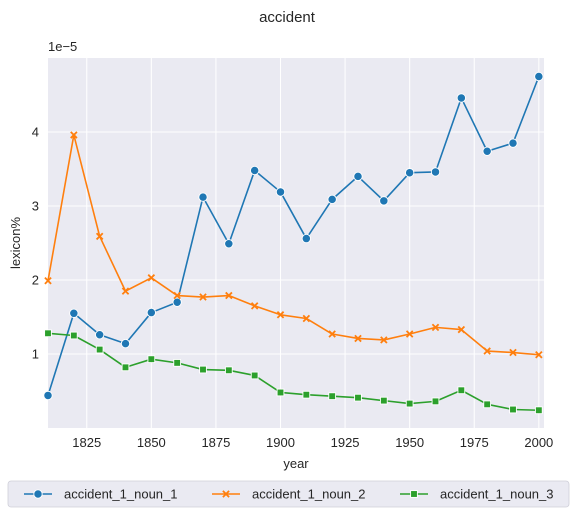  Describe the element at coordinates (86, 442) in the screenshot. I see `x-tick-label: 1825` at that location.